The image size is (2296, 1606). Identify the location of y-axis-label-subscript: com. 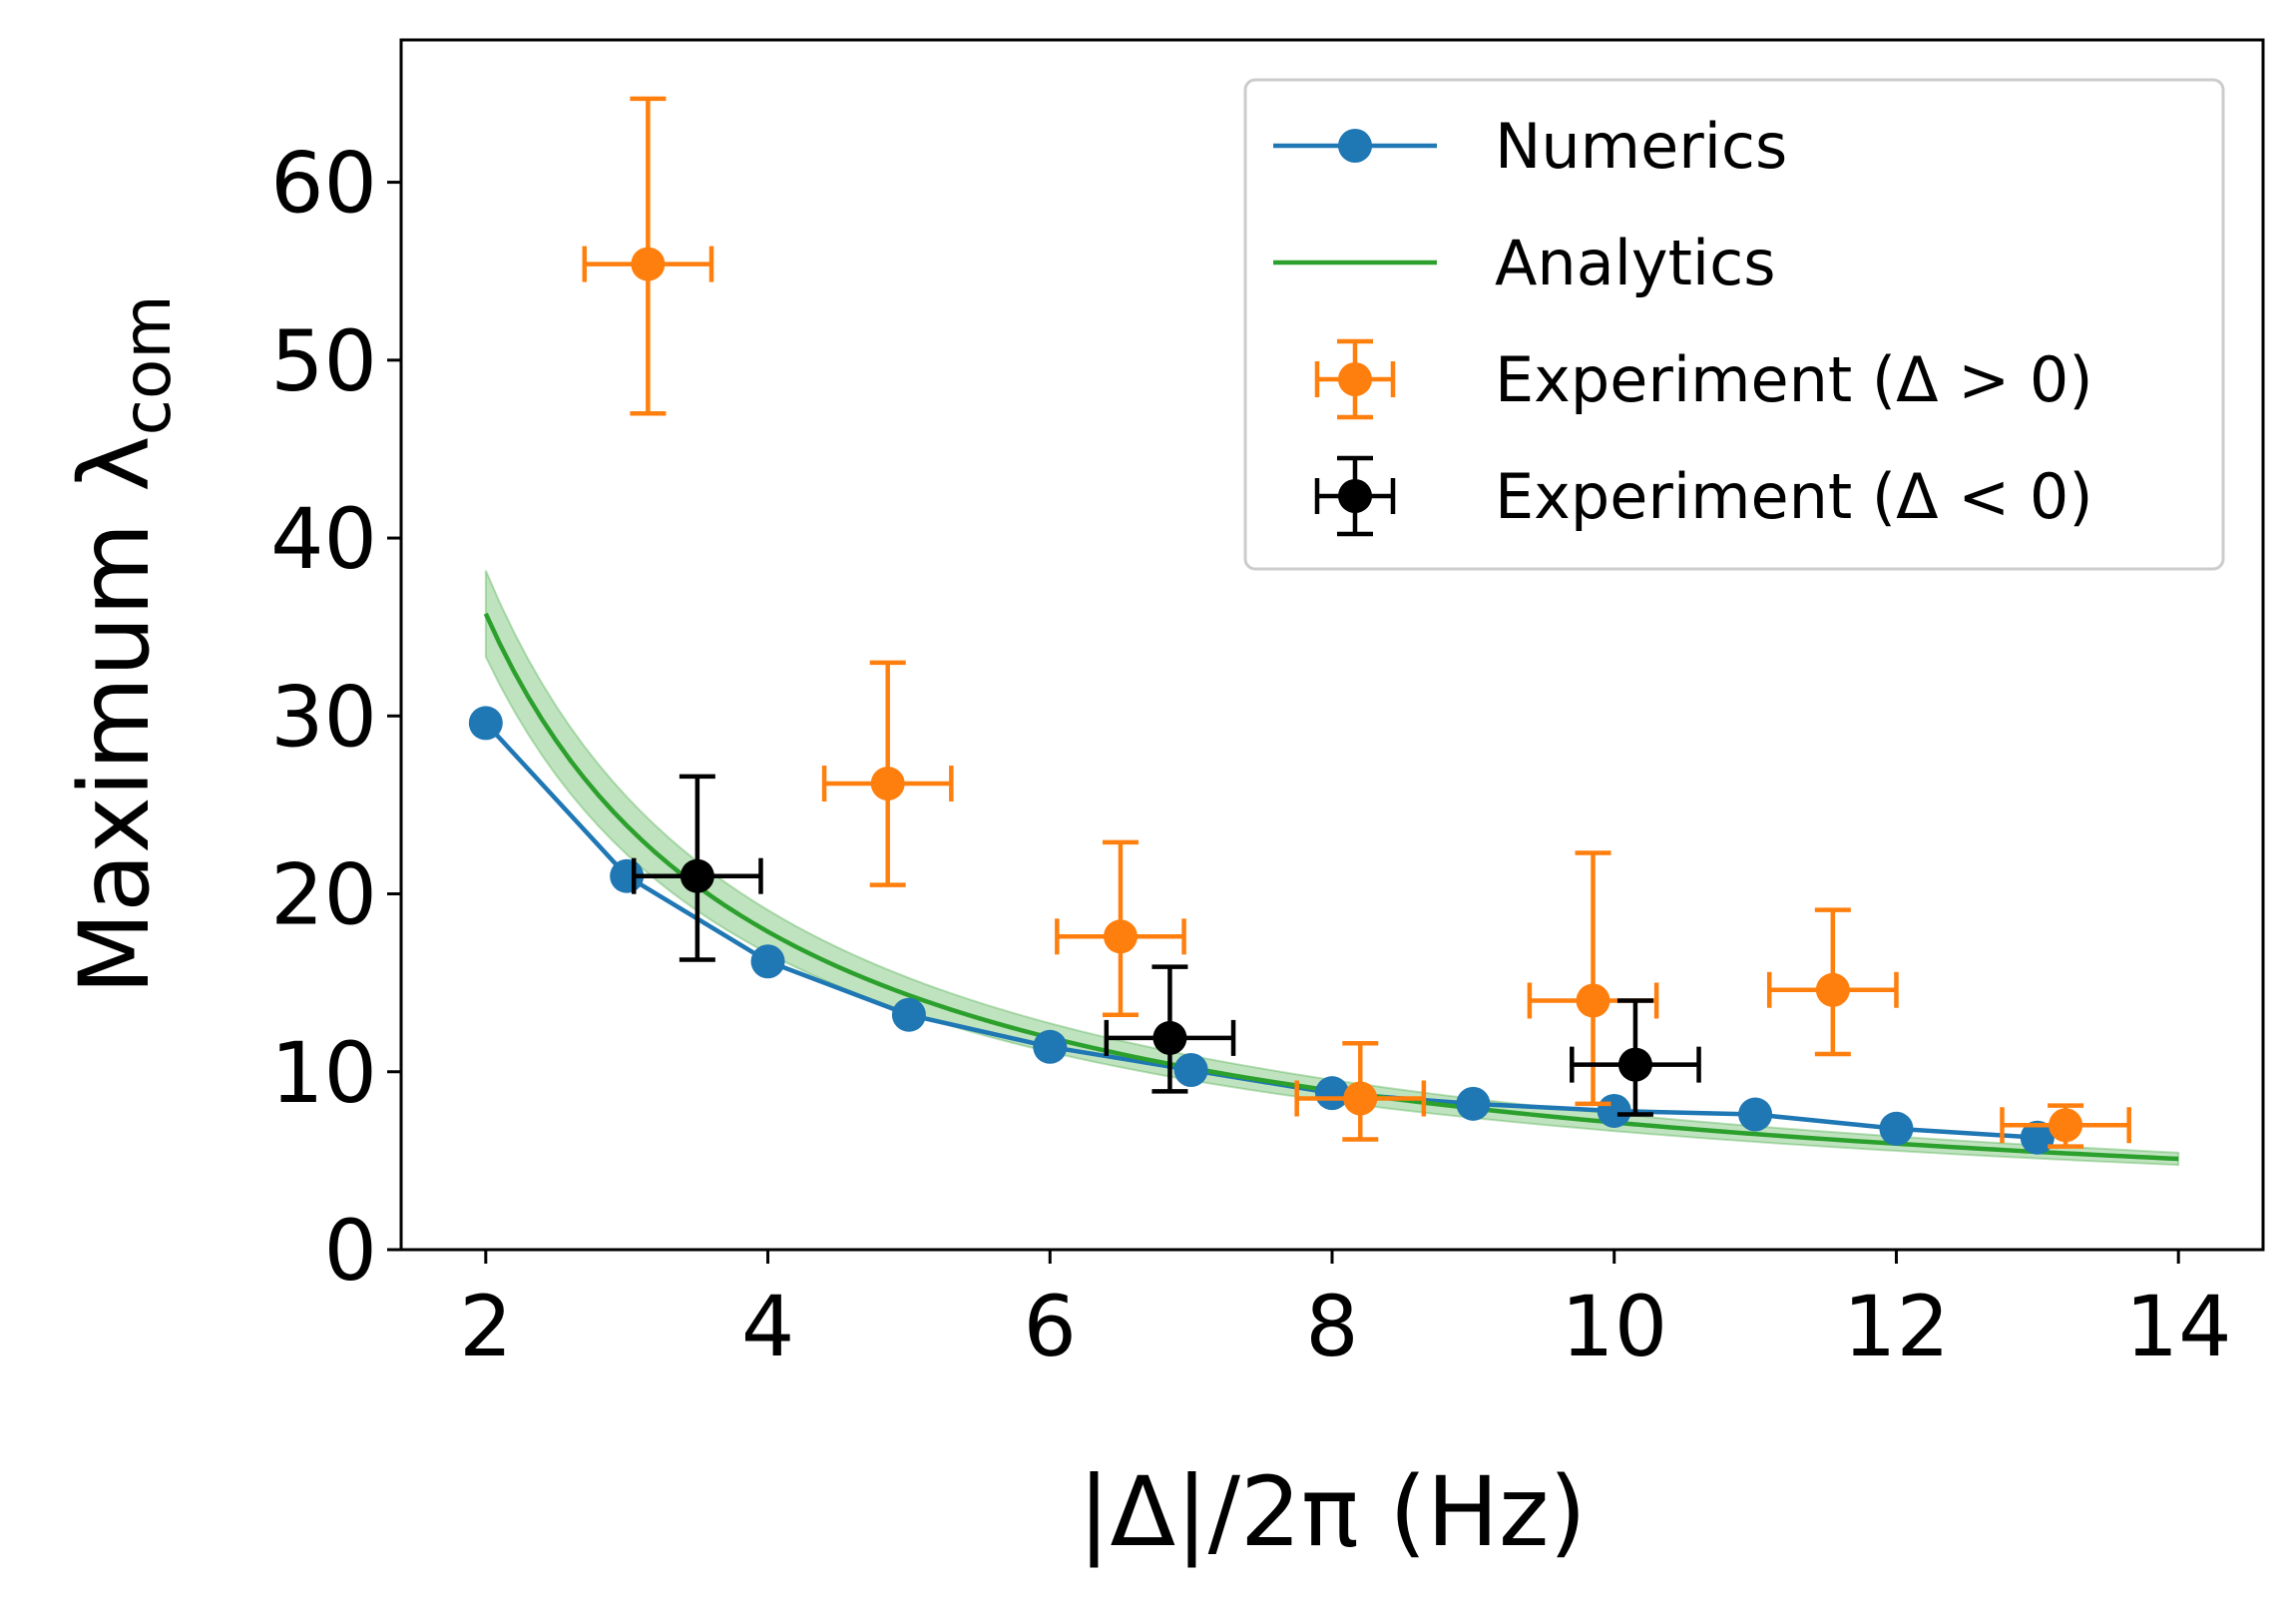
(147, 364).